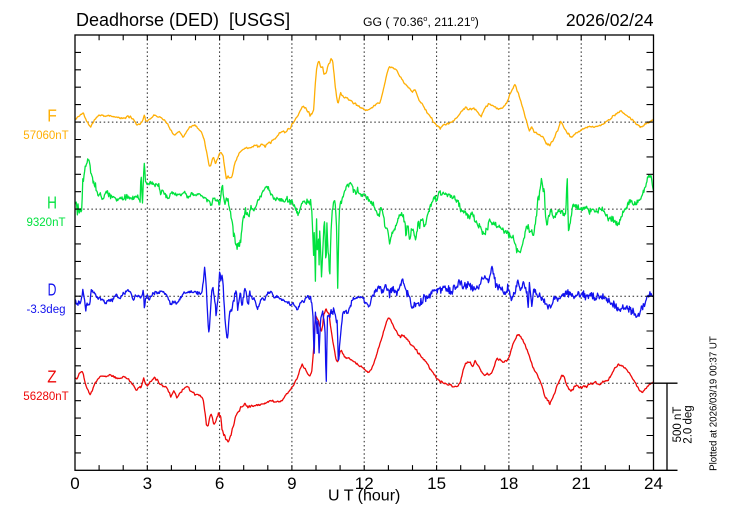 The image size is (730, 520). What do you see at coordinates (45, 310) in the screenshot?
I see `svg-text: -3.3deg` at bounding box center [45, 310].